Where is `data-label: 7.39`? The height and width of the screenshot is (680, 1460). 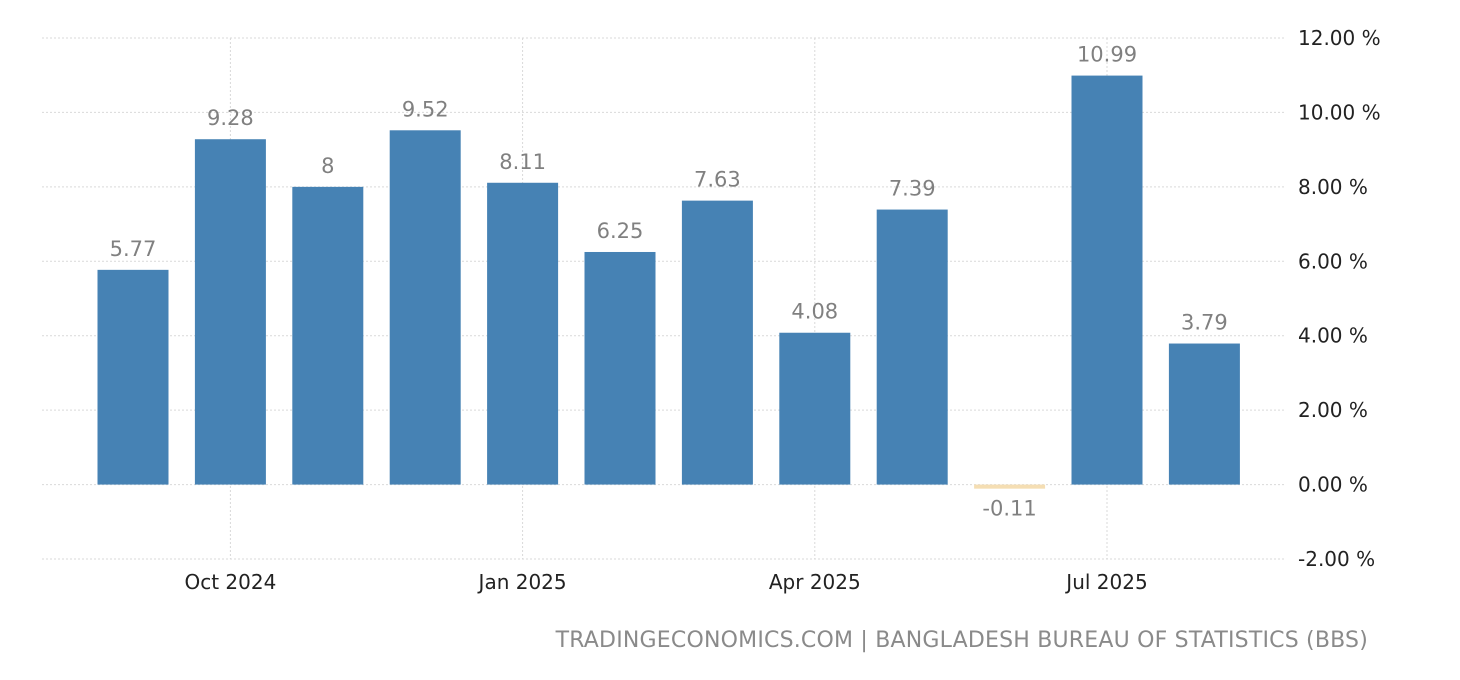
data-label: 7.39 is located at coordinates (912, 189).